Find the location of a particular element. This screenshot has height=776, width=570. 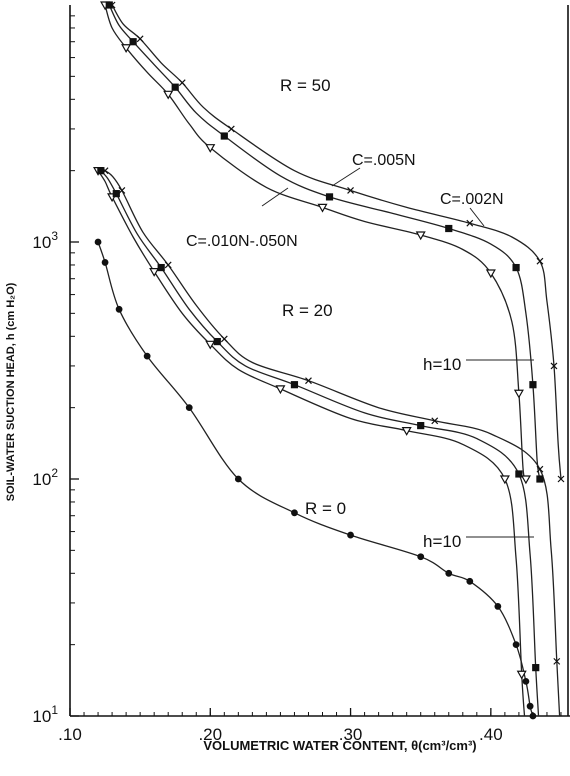

x-tick-label: .20 is located at coordinates (210, 734).